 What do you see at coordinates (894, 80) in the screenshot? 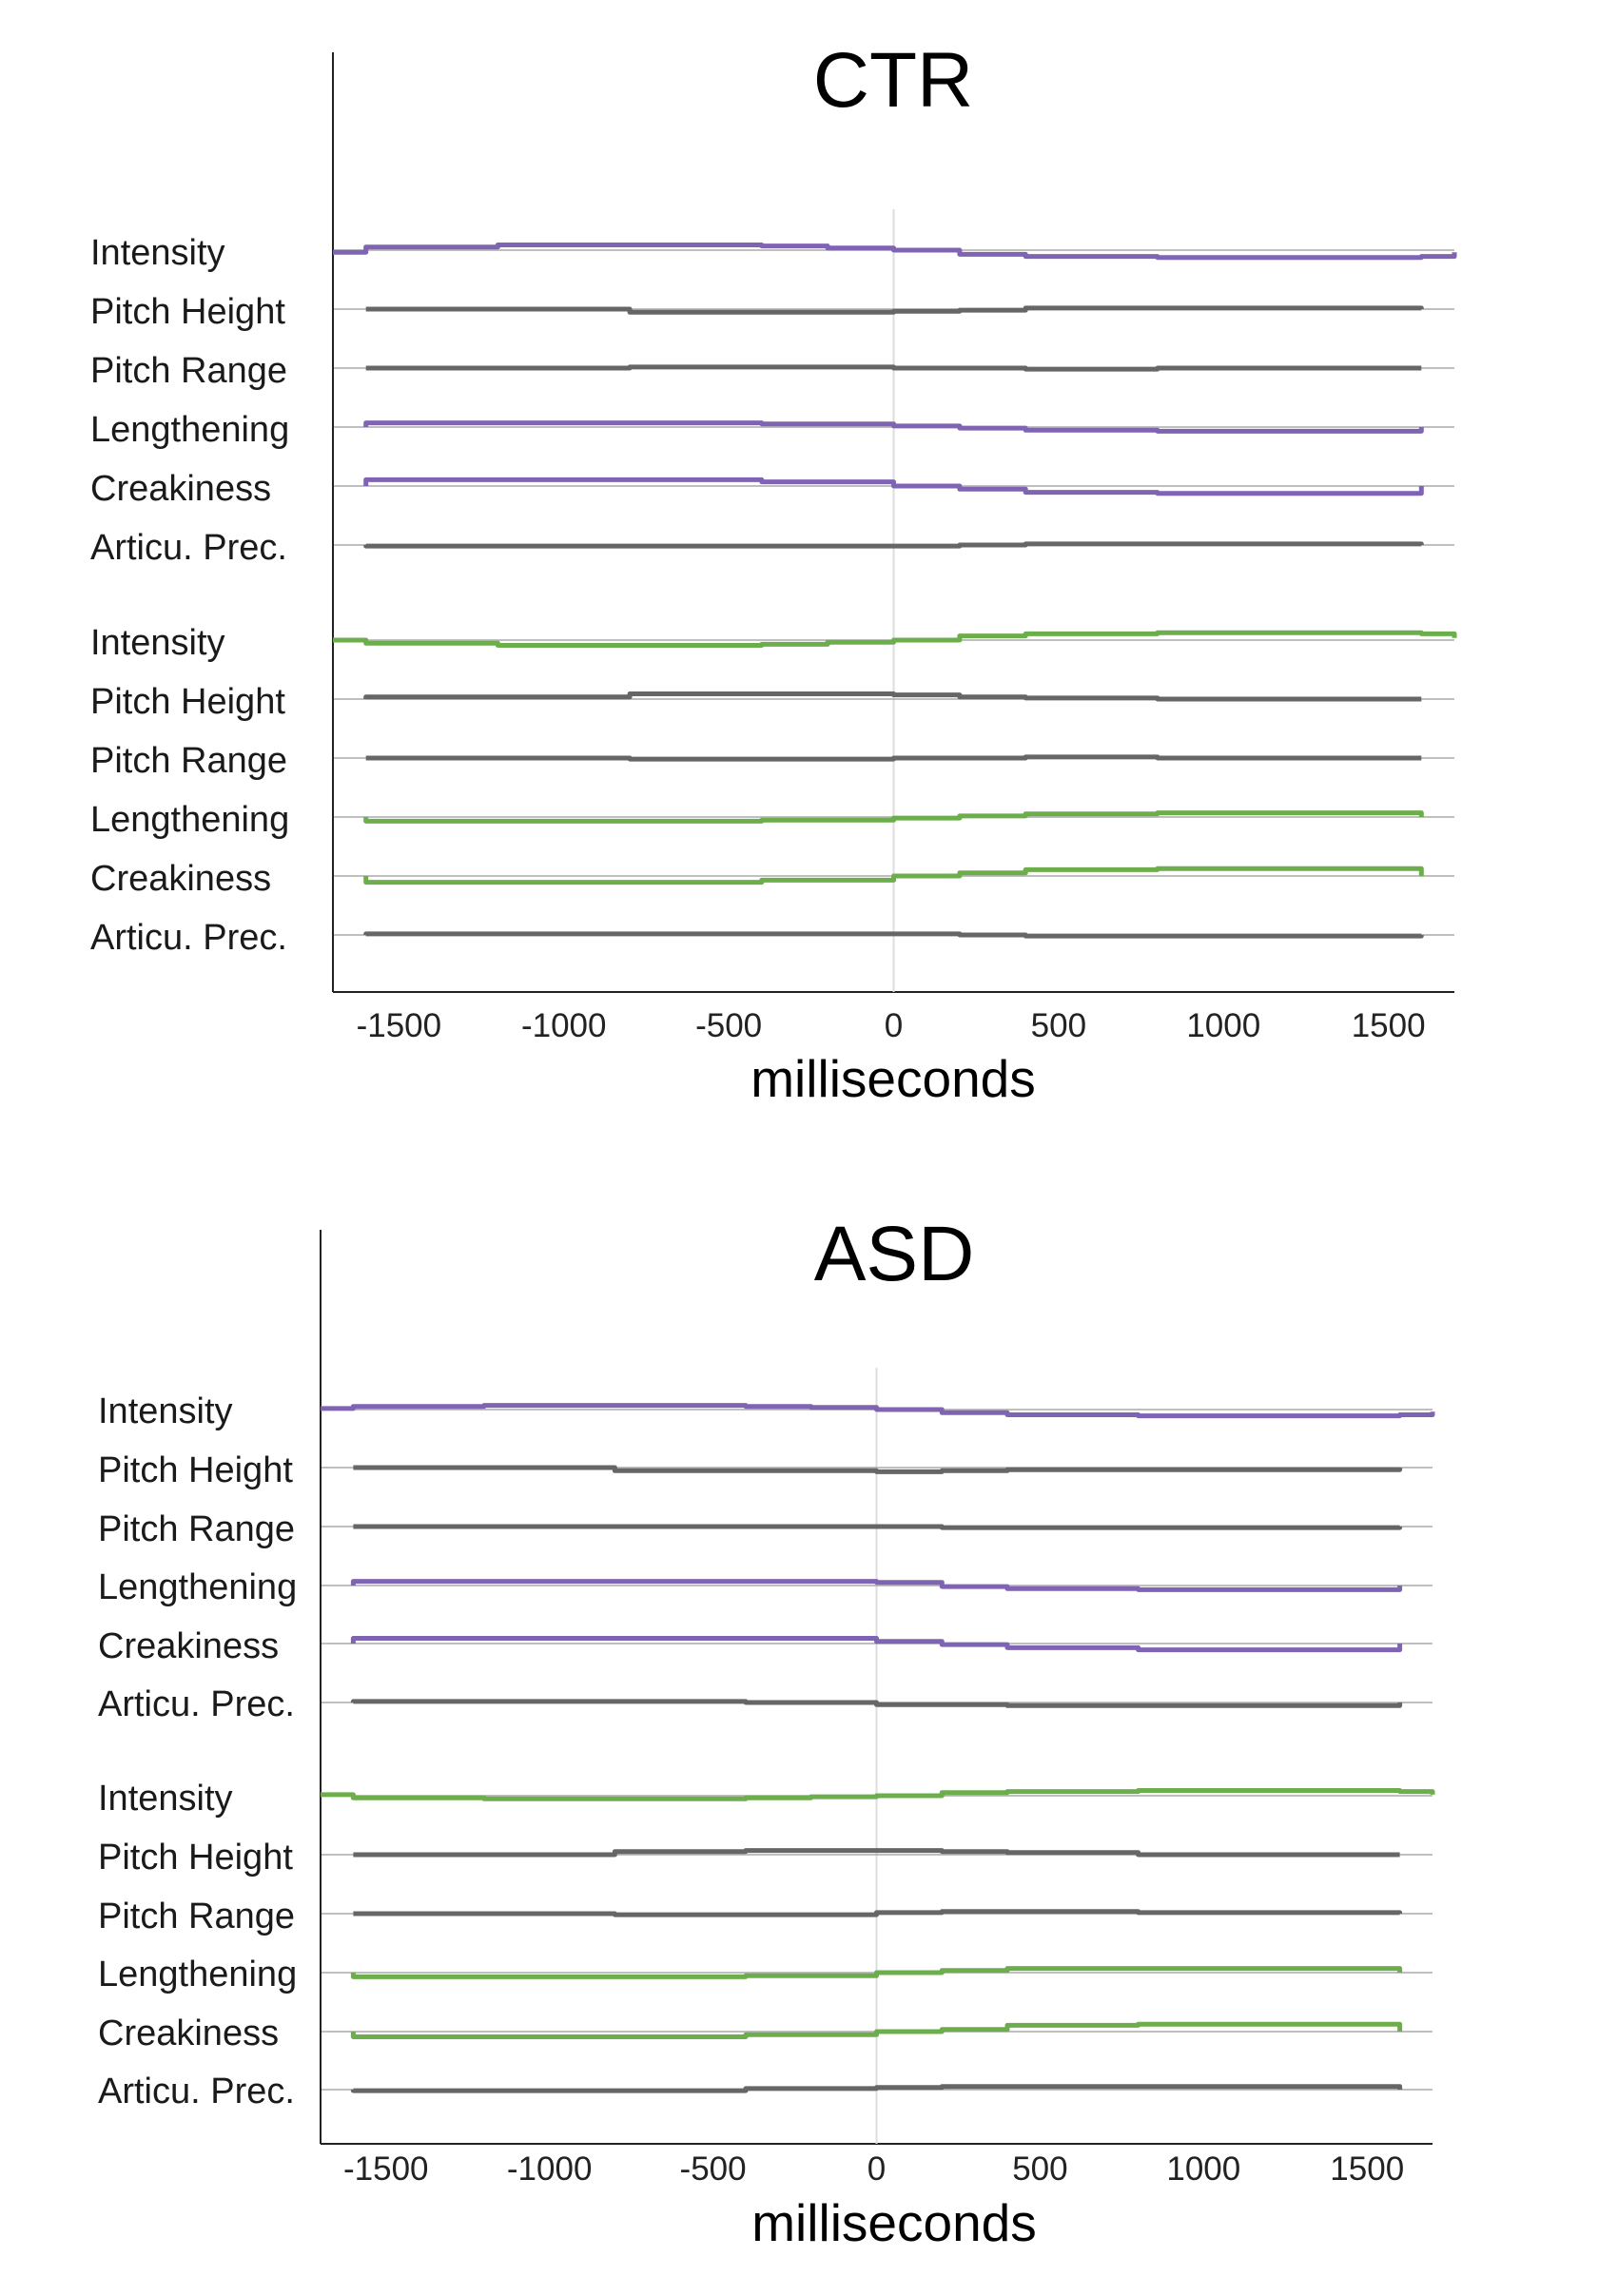
I see `panel-ctr-title: CTR` at bounding box center [894, 80].